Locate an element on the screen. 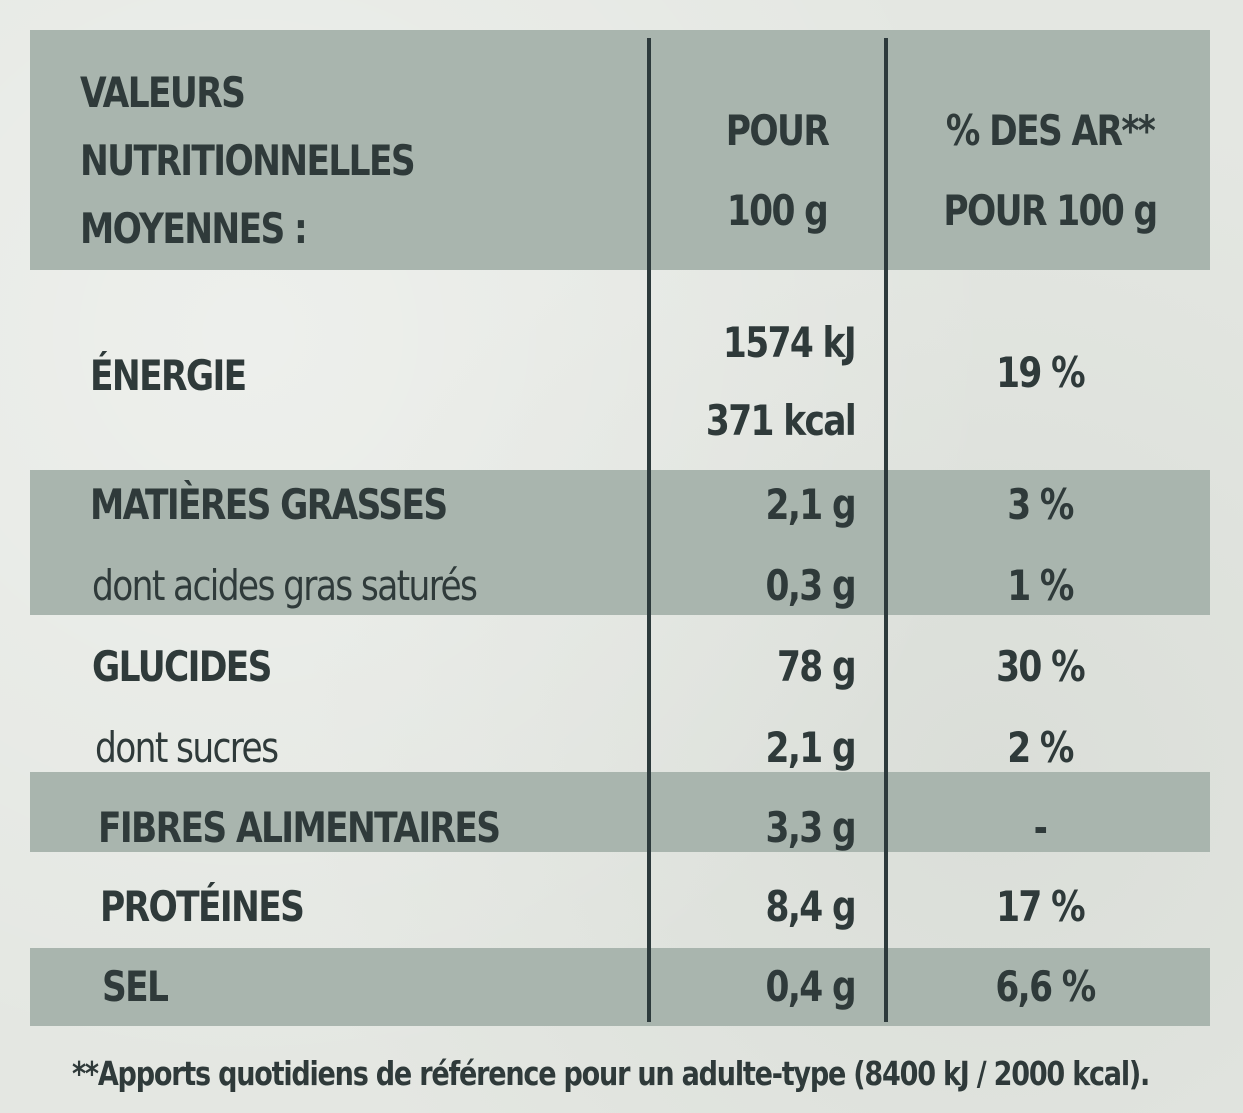  row-energie-kcal: 371 kcal is located at coordinates (781, 420).